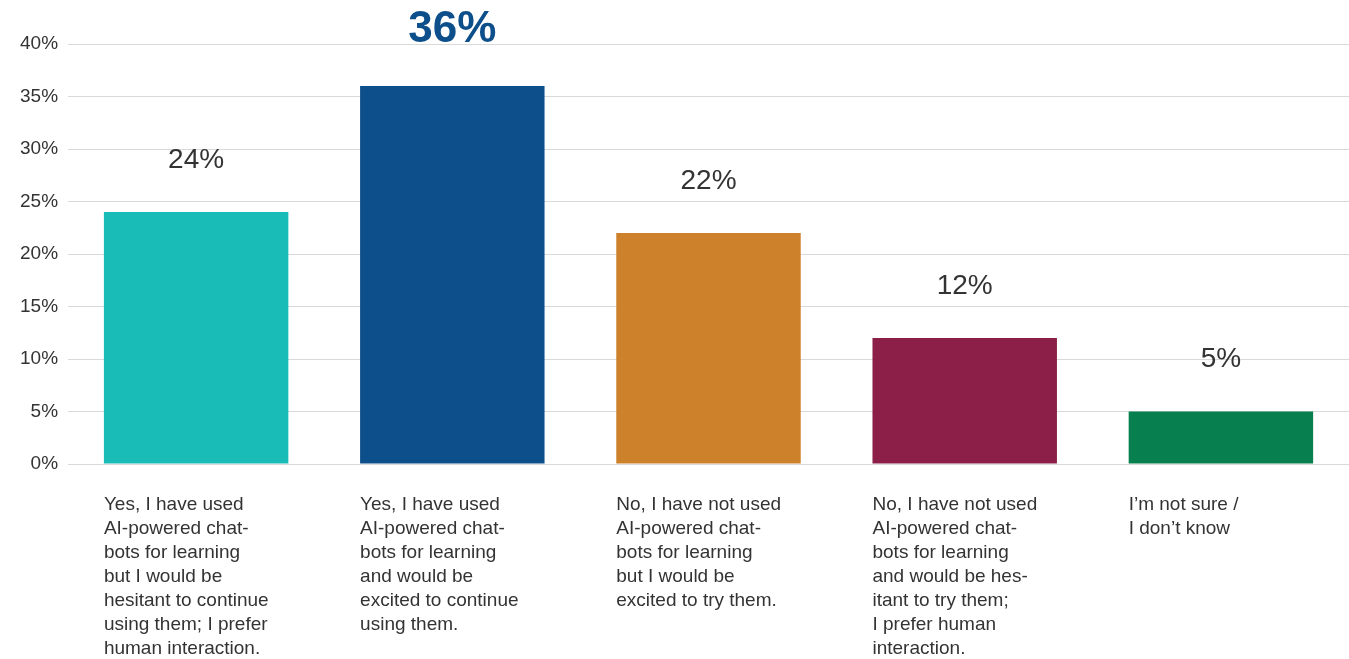  I want to click on y-tick-label: 15%, so click(39, 305).